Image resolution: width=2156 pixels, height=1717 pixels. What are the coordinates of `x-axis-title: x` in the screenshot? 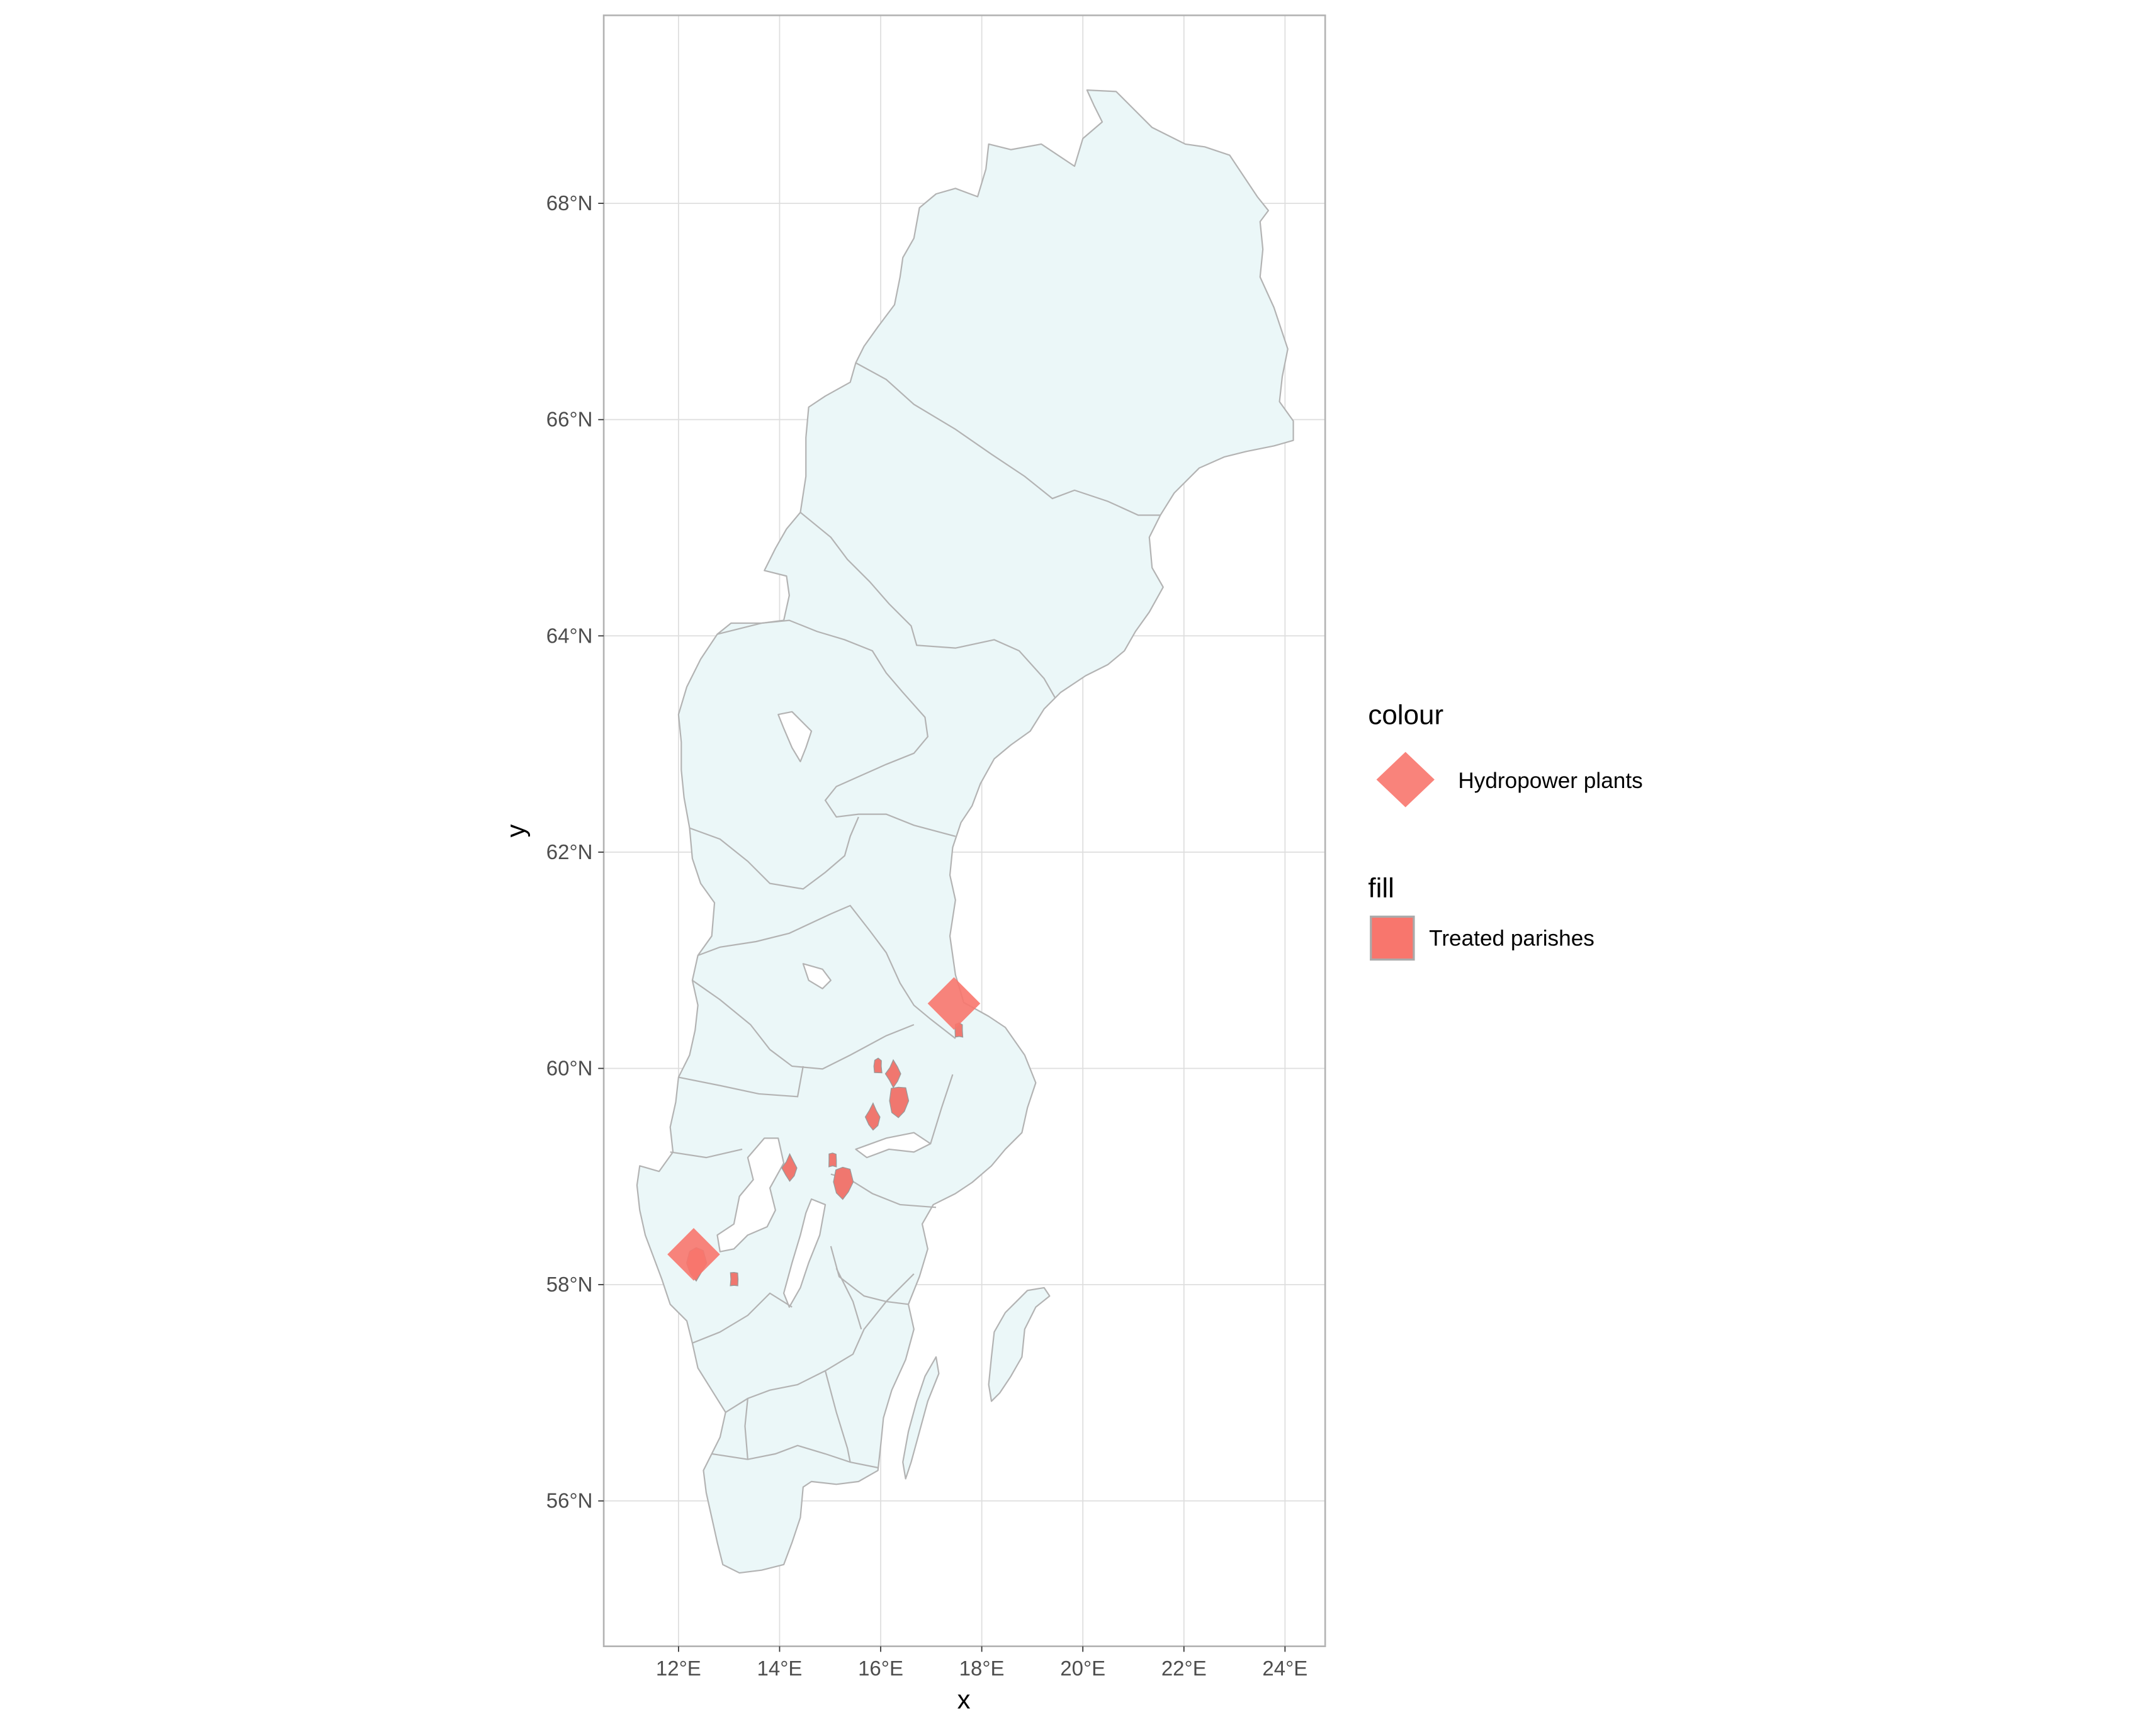 It's located at (964, 1699).